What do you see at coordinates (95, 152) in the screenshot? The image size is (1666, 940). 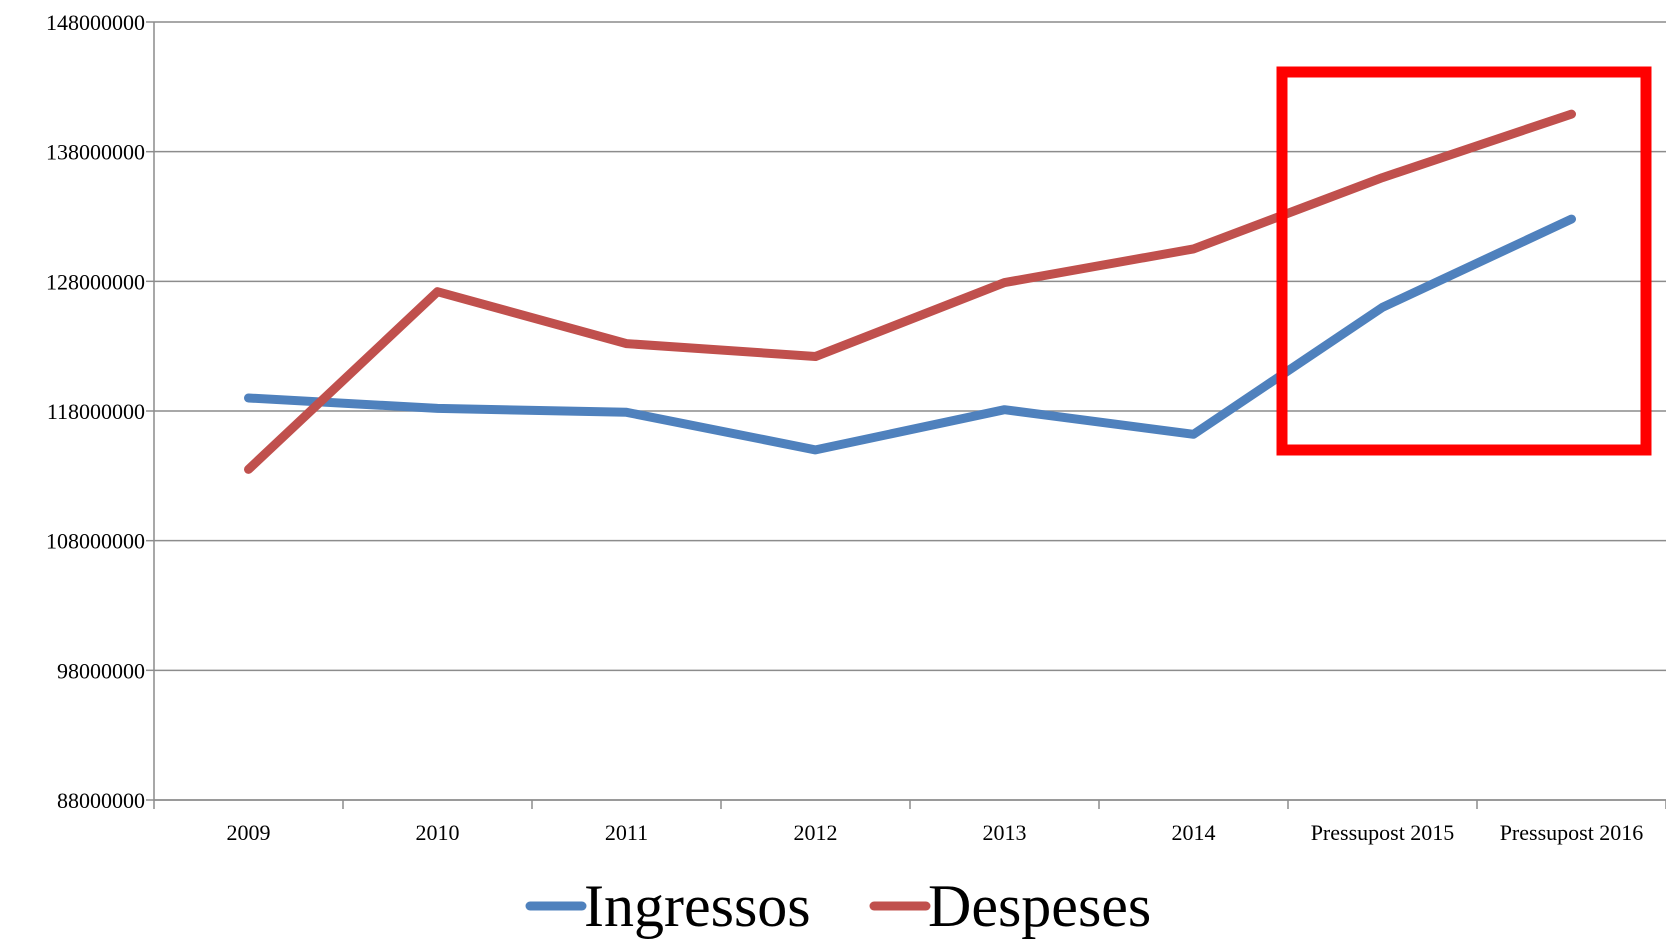 I see `y-tick-label: 138000000` at bounding box center [95, 152].